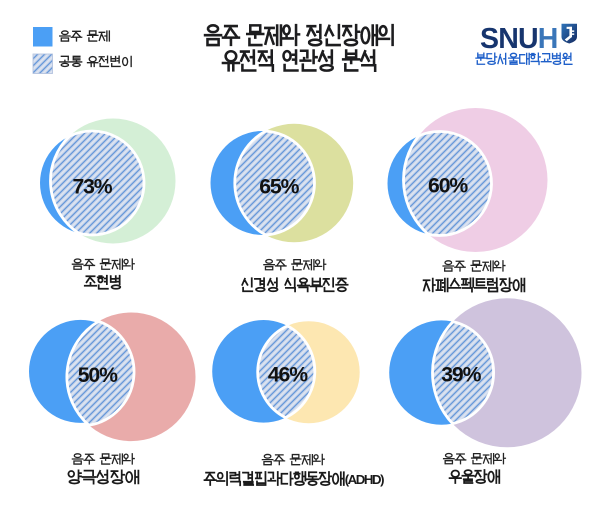 The image size is (600, 518). What do you see at coordinates (519, 39) in the screenshot?
I see `svg-text: SNUH` at bounding box center [519, 39].